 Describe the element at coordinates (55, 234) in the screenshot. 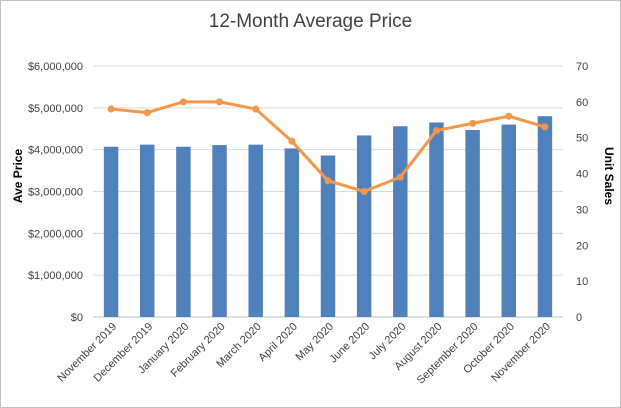

I see `left-tick-label: $2,000,000` at that location.